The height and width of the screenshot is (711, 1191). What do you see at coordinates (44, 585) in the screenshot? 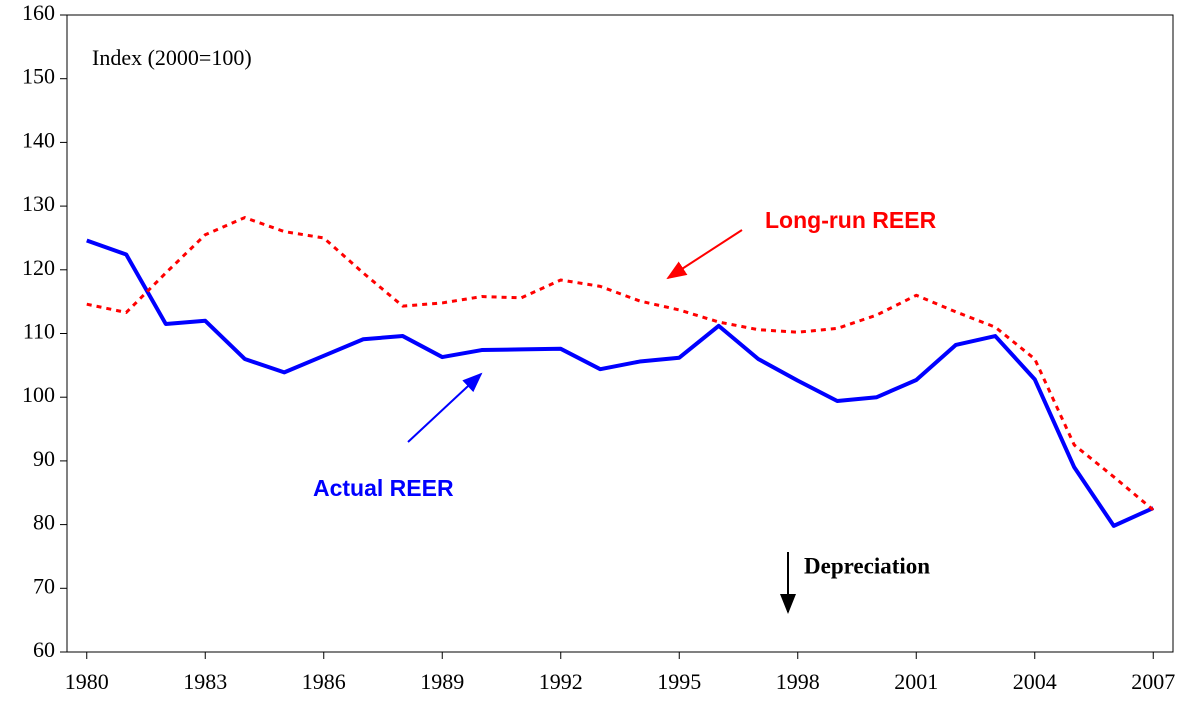
I see `y-tick-label: 70` at bounding box center [44, 585].